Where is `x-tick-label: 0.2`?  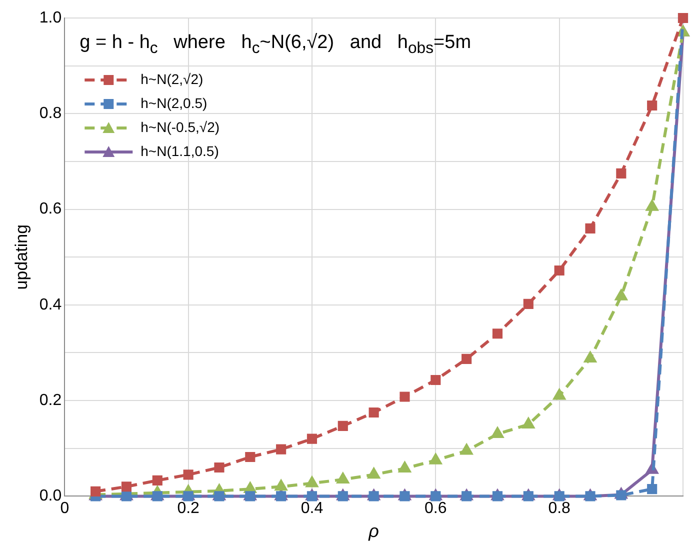 x-tick-label: 0.2 is located at coordinates (188, 509).